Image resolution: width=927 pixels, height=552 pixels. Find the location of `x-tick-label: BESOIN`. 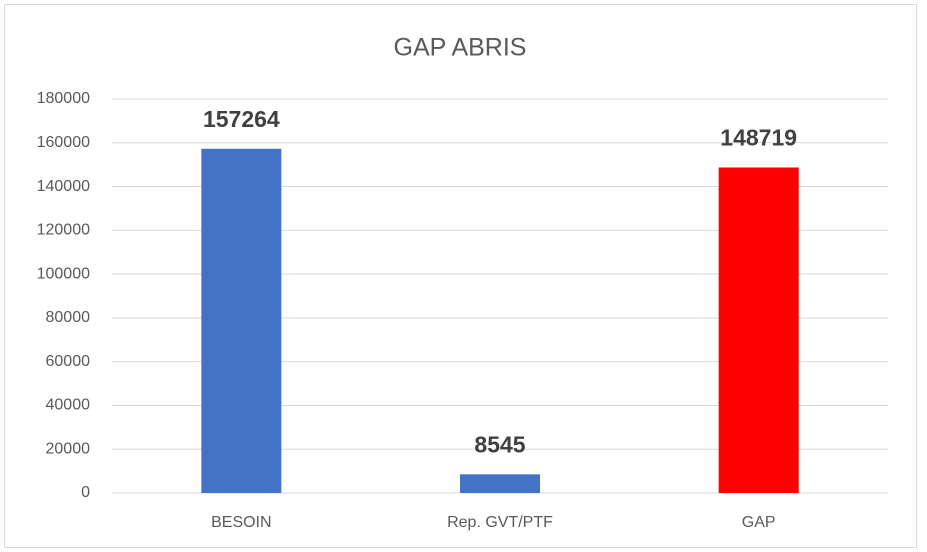

x-tick-label: BESOIN is located at coordinates (241, 522).